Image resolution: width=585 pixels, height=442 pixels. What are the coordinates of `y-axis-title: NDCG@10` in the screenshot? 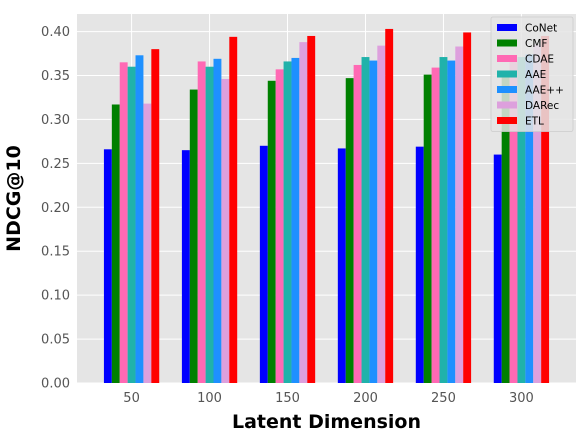 It's located at (14, 198).